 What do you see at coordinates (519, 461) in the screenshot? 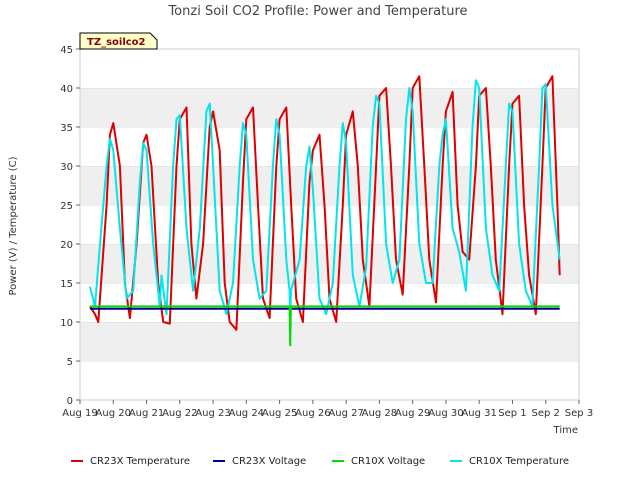
I see `legend-label: CR10X Temperature` at bounding box center [519, 461].